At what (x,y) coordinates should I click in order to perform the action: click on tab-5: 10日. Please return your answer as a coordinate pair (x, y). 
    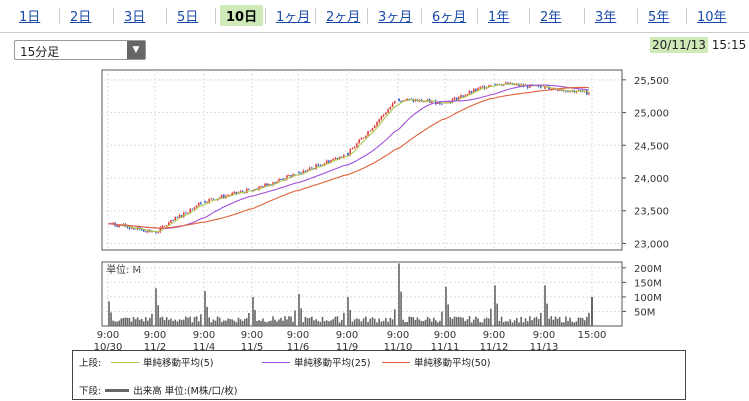
    Looking at the image, I should click on (242, 15).